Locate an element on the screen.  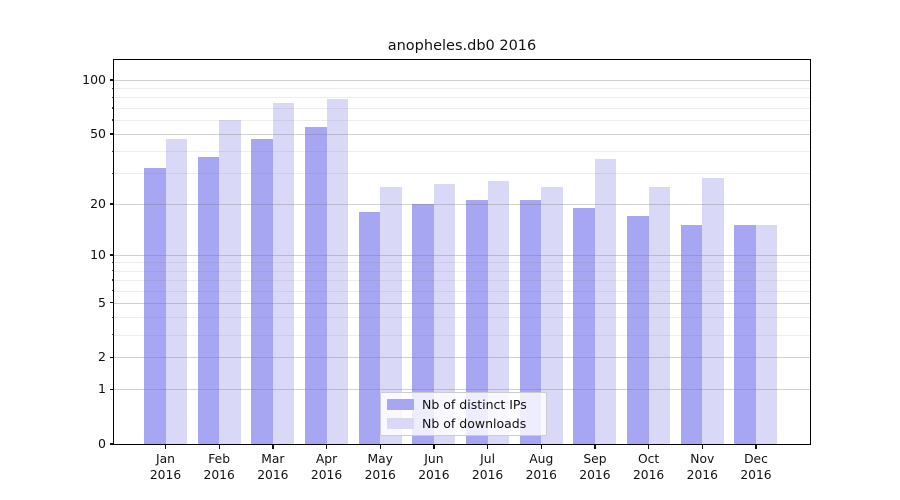
y-axis-tick-label: 2 is located at coordinates (102, 357).